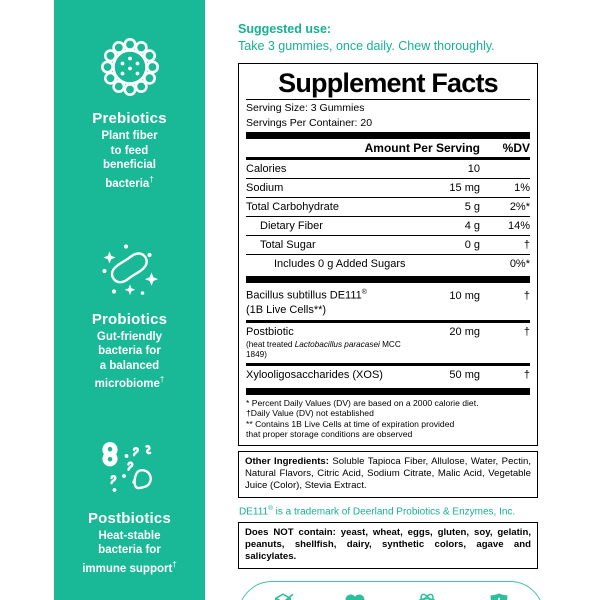 The image size is (600, 600). What do you see at coordinates (473, 168) in the screenshot?
I see `nutrient-amount: 10` at bounding box center [473, 168].